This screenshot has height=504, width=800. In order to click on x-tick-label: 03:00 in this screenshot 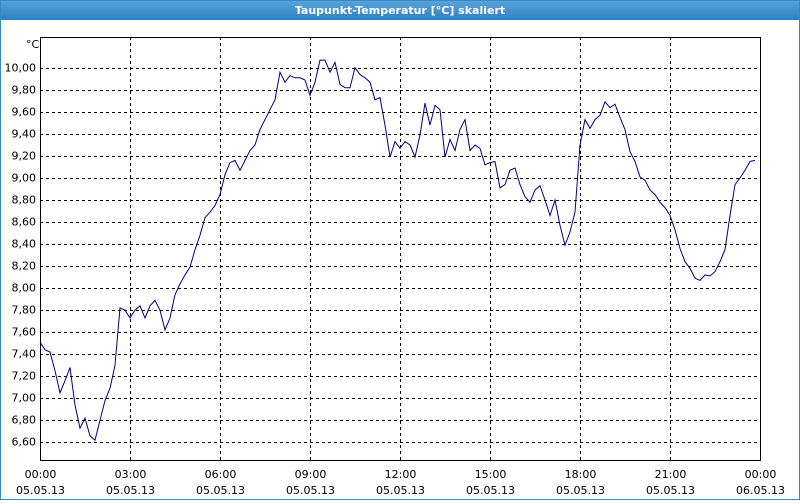, I will do `click(131, 474)`.